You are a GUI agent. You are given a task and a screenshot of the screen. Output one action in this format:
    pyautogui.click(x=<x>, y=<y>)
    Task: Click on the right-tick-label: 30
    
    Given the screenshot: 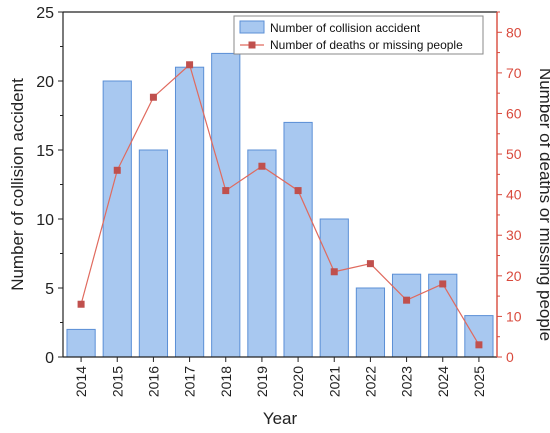 What is the action you would take?
    pyautogui.click(x=514, y=235)
    